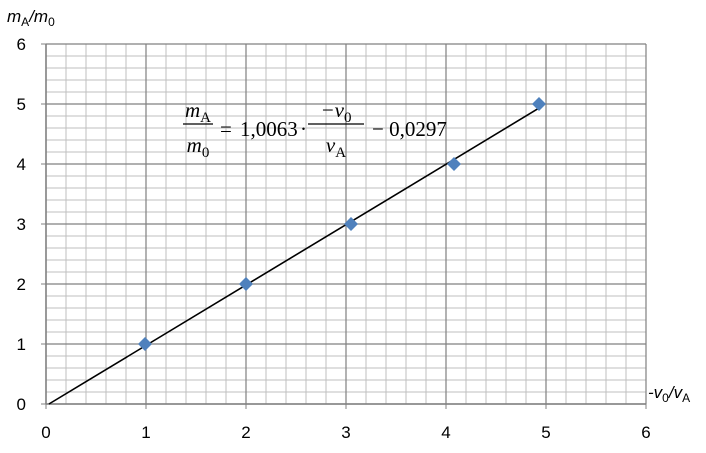  What do you see at coordinates (303, 129) in the screenshot?
I see `equation-text: ·` at bounding box center [303, 129].